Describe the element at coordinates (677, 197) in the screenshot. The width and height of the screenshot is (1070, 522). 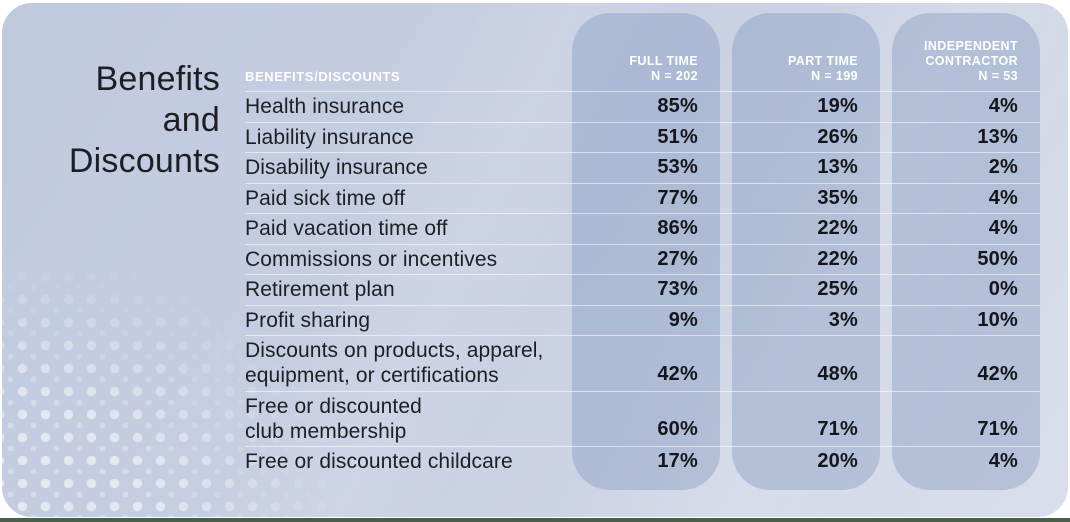
I see `full-time-value: 77%` at that location.